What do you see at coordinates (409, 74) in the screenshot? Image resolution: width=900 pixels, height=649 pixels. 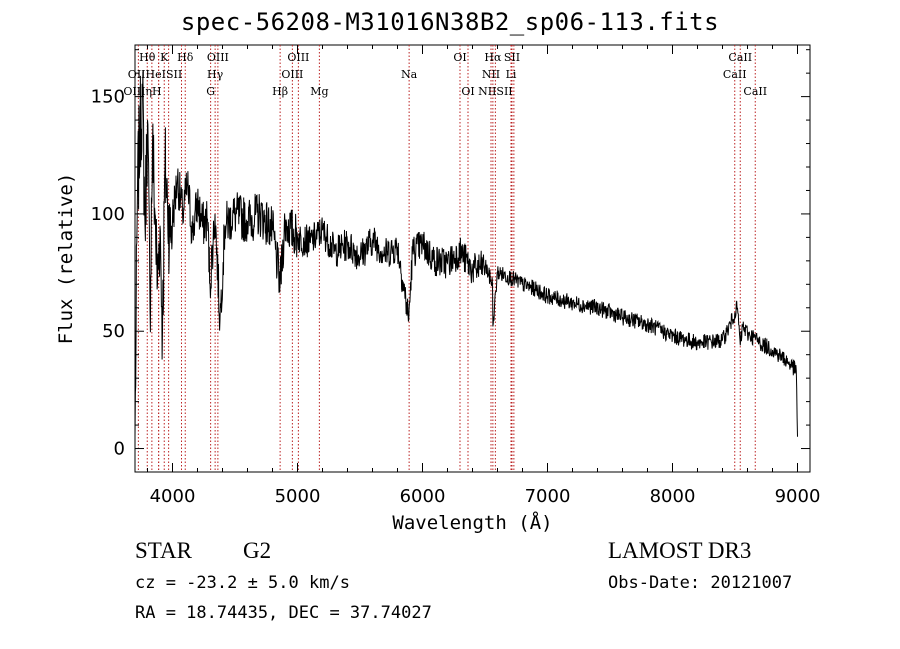 I see `line-label: Na` at bounding box center [409, 74].